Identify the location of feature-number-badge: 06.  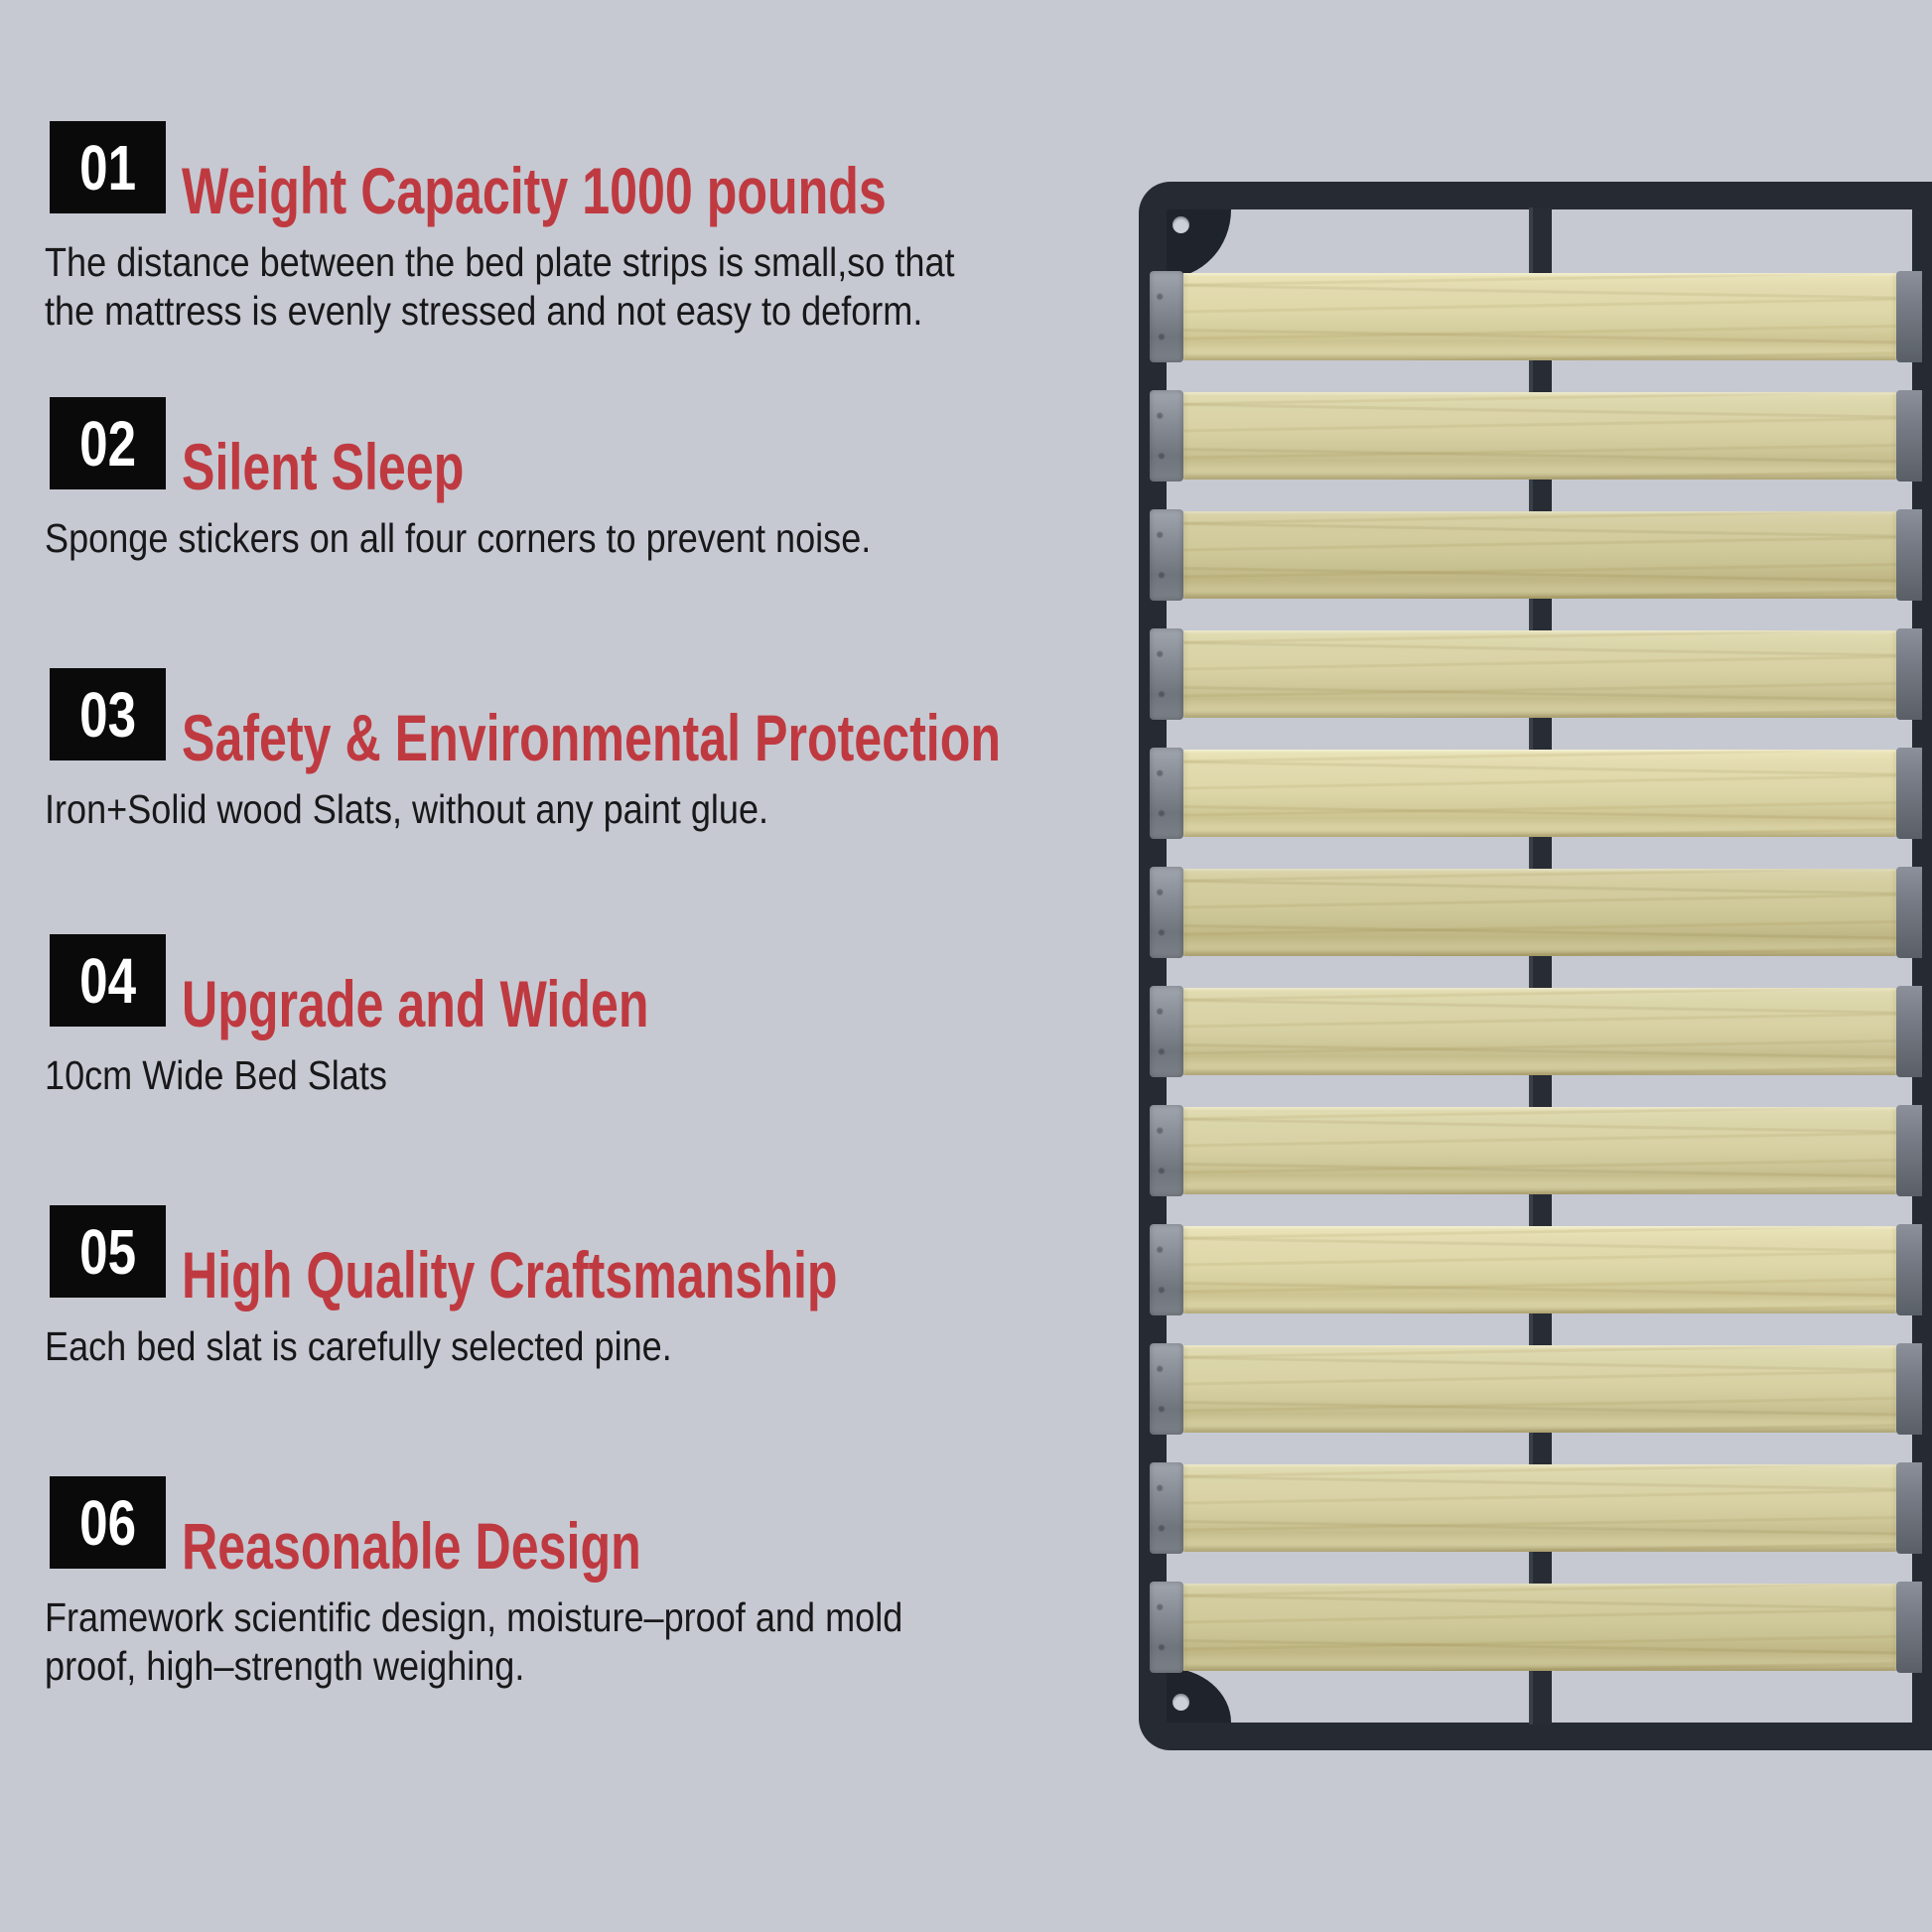
(108, 1523).